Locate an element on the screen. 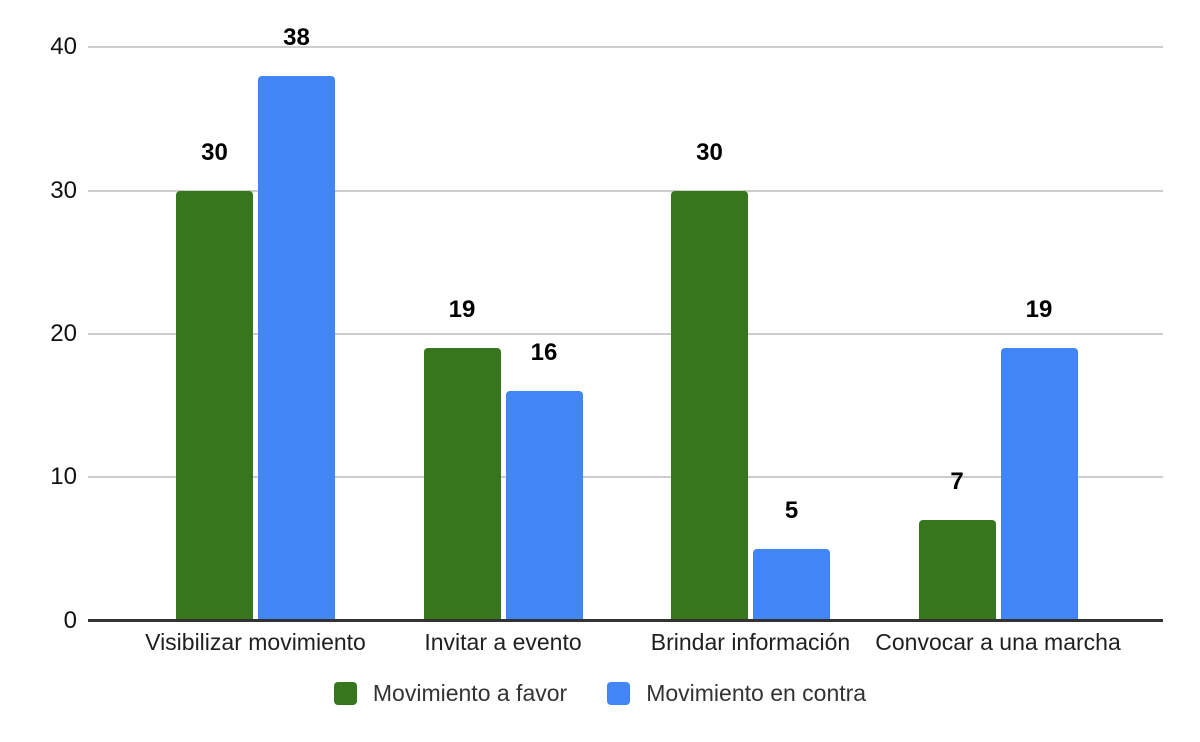 This screenshot has height=742, width=1200. legend-label: Movimiento a favor is located at coordinates (470, 693).